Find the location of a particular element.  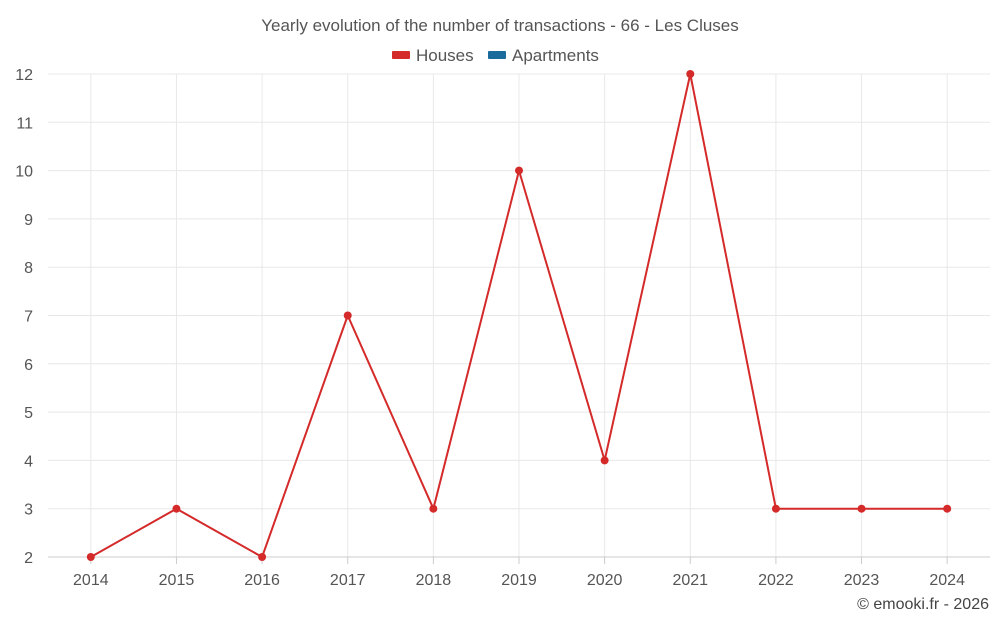

y-tick-label: 2 is located at coordinates (28, 558).